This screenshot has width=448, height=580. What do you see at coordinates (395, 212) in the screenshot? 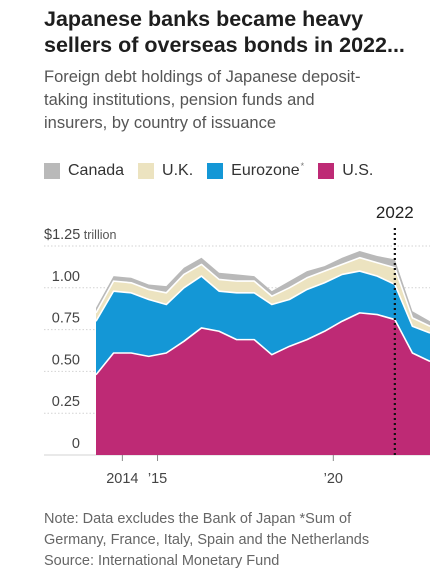
I see `annotation-label-2022: 2022` at bounding box center [395, 212].